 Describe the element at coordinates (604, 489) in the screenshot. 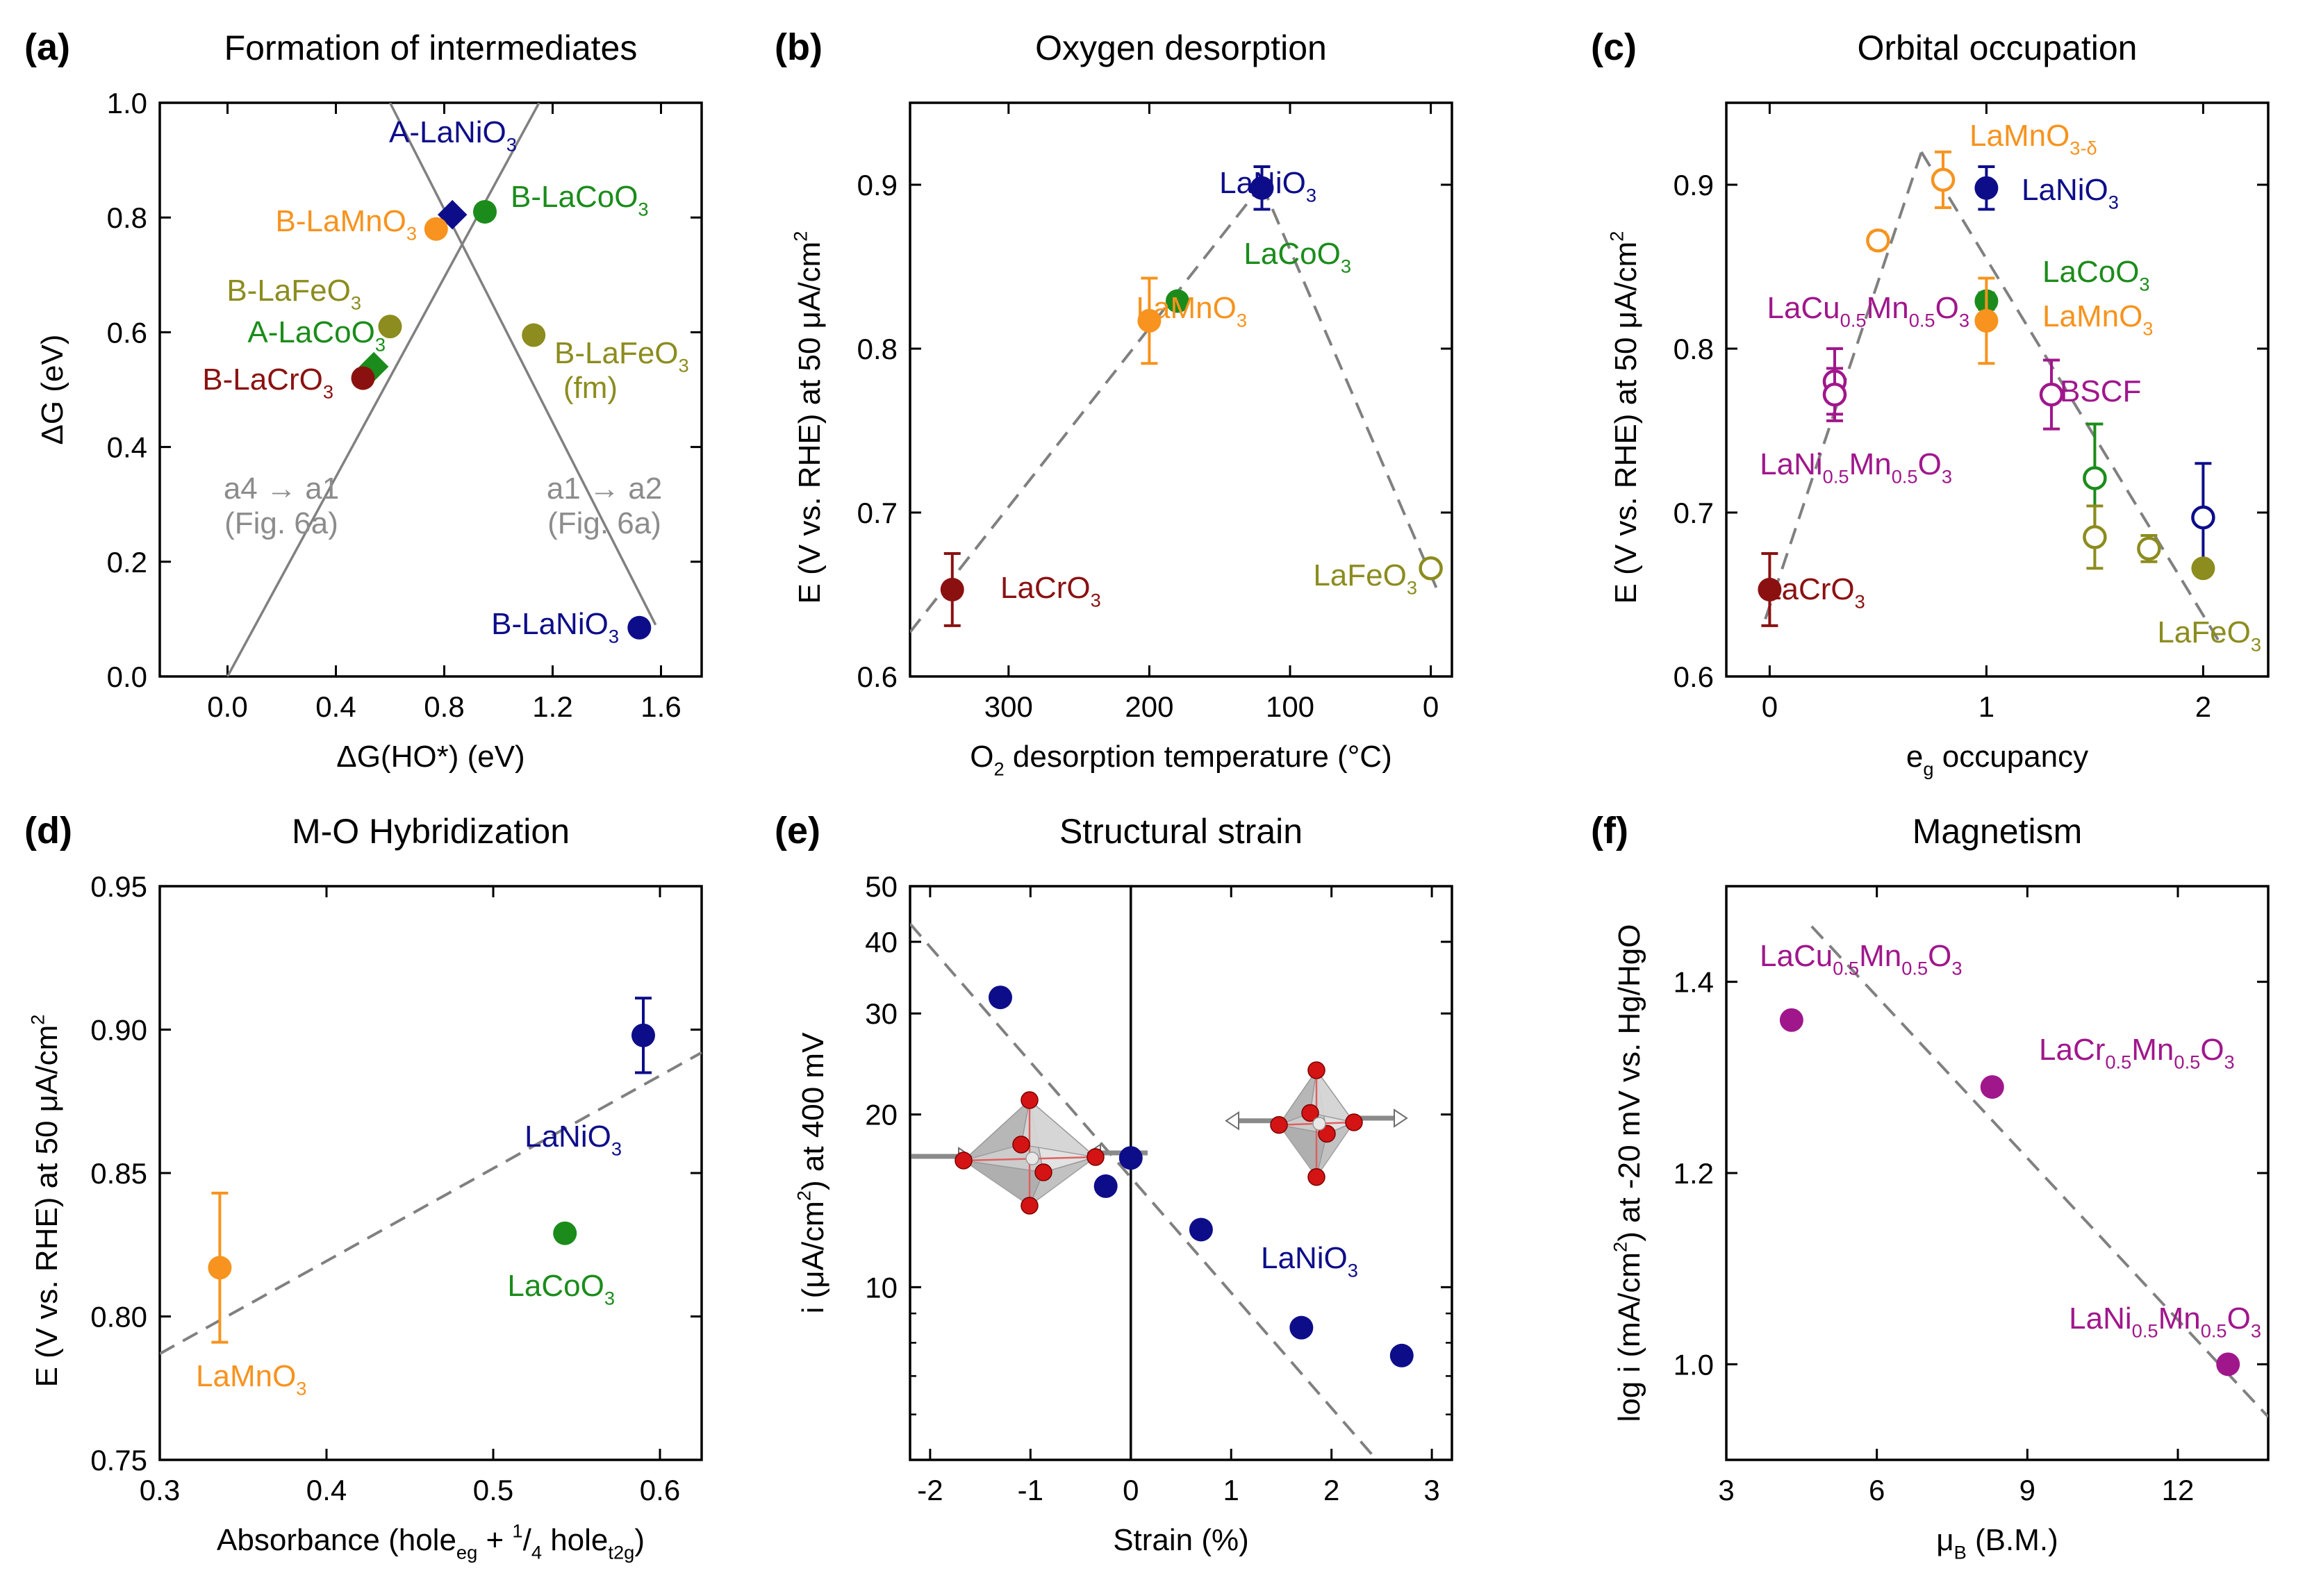

I see `line-annotation: a1 → a2` at that location.